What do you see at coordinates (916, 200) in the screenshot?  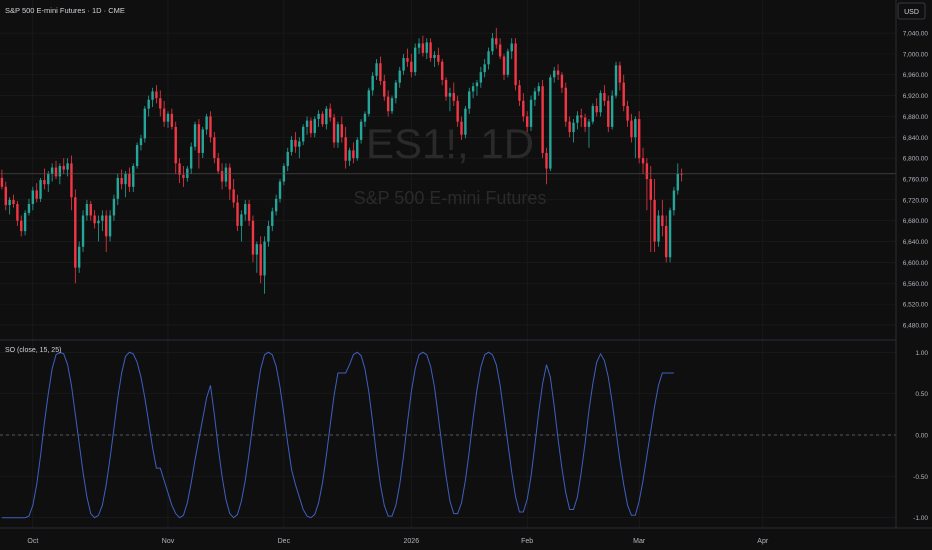 I see `price-tick-label: 6,720.00` at bounding box center [916, 200].